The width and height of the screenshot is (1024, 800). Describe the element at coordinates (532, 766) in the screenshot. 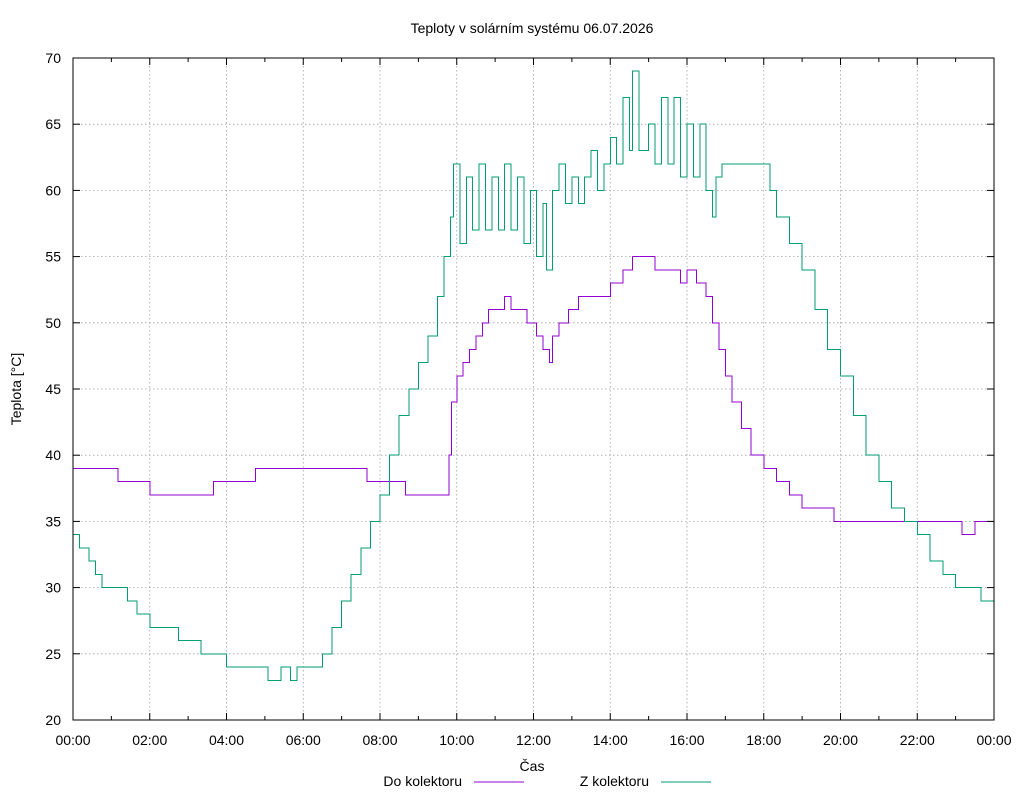

I see `x-axis-label: Čas` at that location.